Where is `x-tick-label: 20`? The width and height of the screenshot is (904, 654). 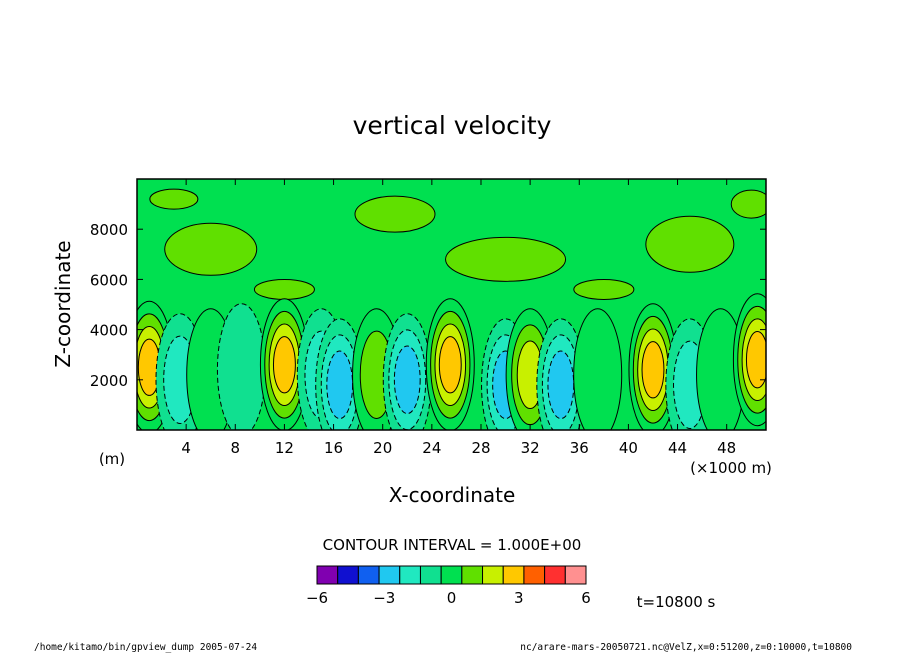 x-tick-label: 20 is located at coordinates (382, 448).